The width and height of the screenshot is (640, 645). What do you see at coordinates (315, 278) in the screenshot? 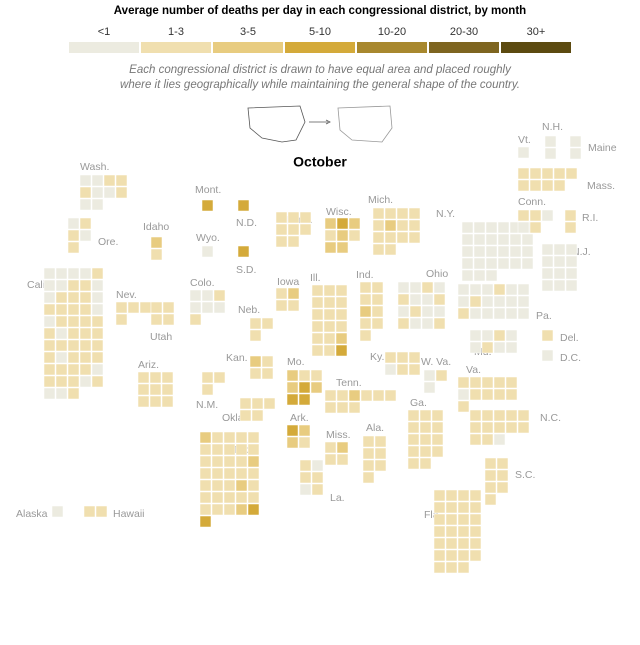
I see `state-label: Ill.` at bounding box center [315, 278].